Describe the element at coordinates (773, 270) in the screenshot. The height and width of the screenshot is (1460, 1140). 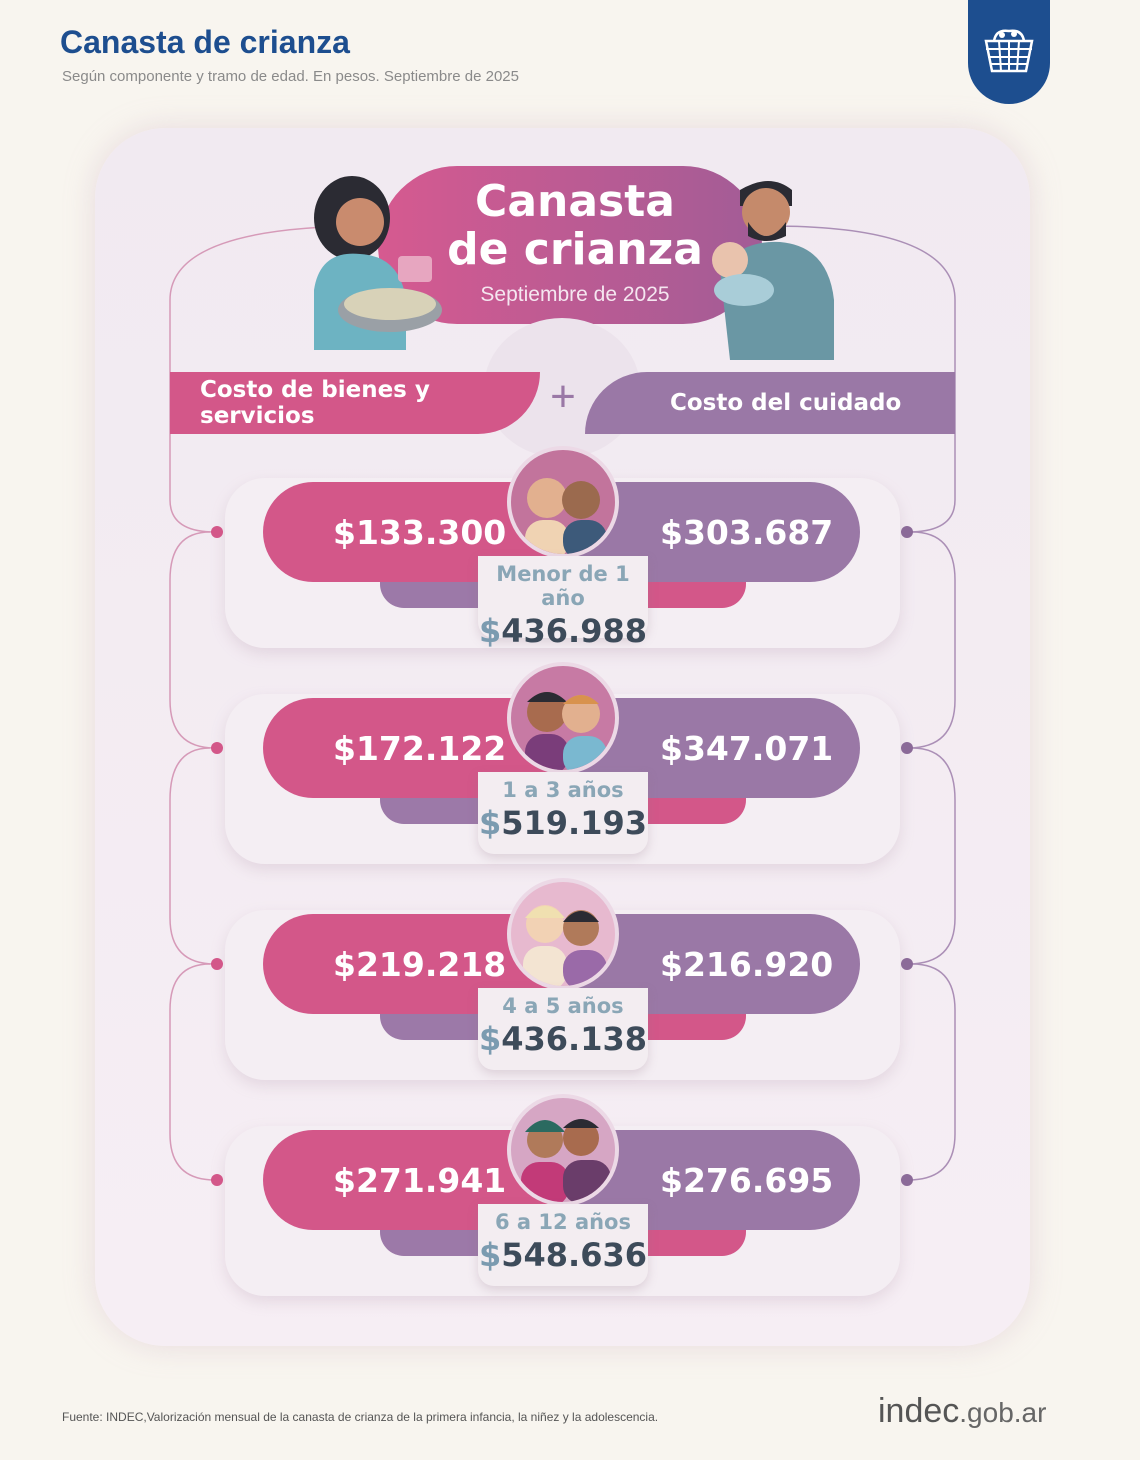
I see `father-baby-illustration` at that location.